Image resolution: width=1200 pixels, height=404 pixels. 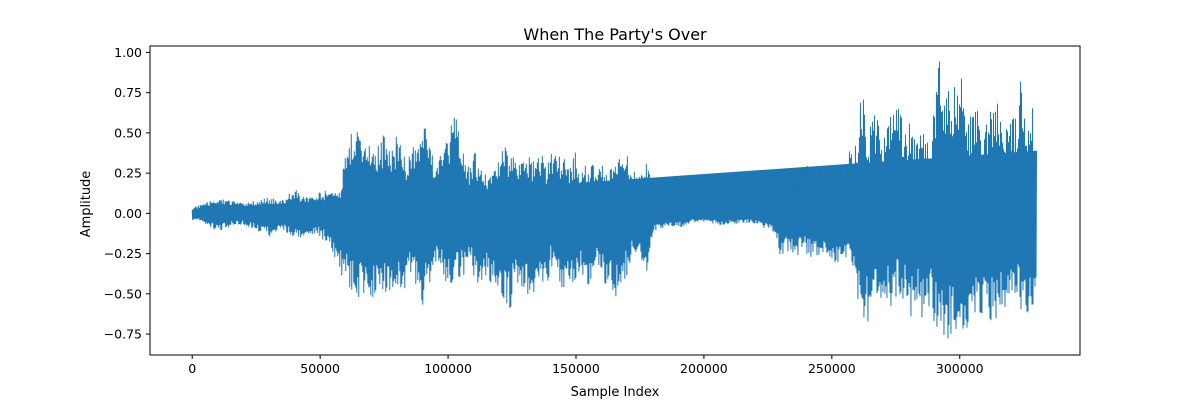 I want to click on x-tick-label: 50000, so click(x=320, y=368).